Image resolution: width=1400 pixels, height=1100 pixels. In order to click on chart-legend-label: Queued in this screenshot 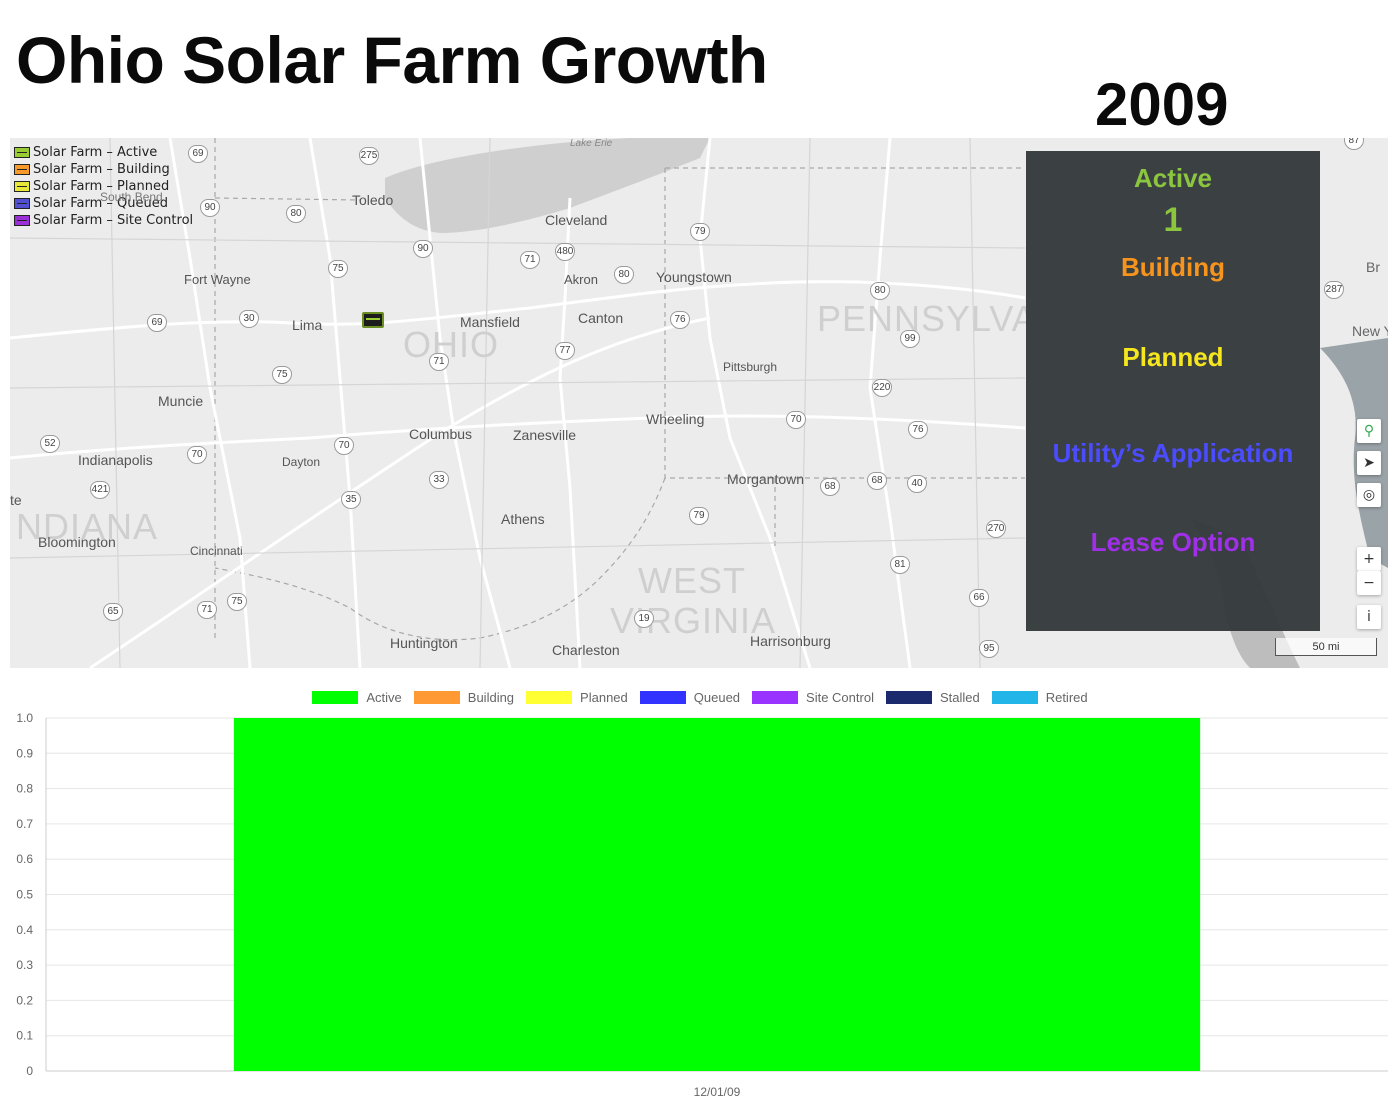, I will do `click(717, 697)`.